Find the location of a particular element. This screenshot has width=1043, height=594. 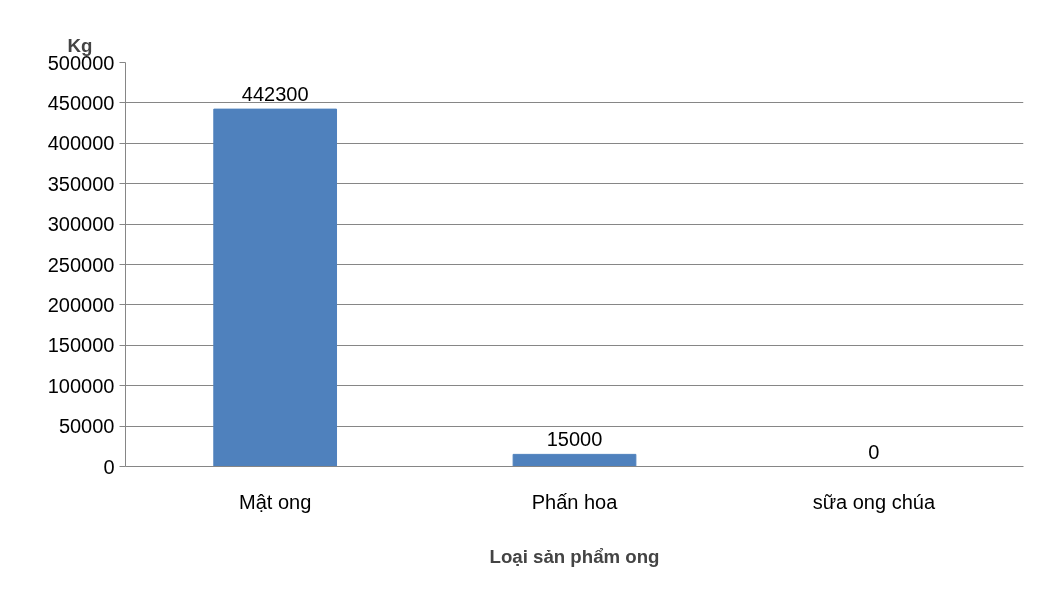

y-tick-label: 100000 is located at coordinates (81, 385).